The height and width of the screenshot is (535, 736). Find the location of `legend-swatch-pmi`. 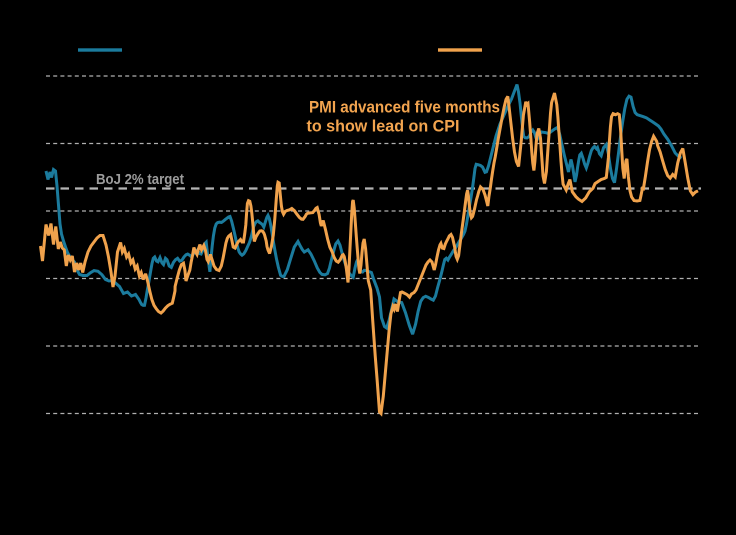

legend-swatch-pmi is located at coordinates (460, 50).